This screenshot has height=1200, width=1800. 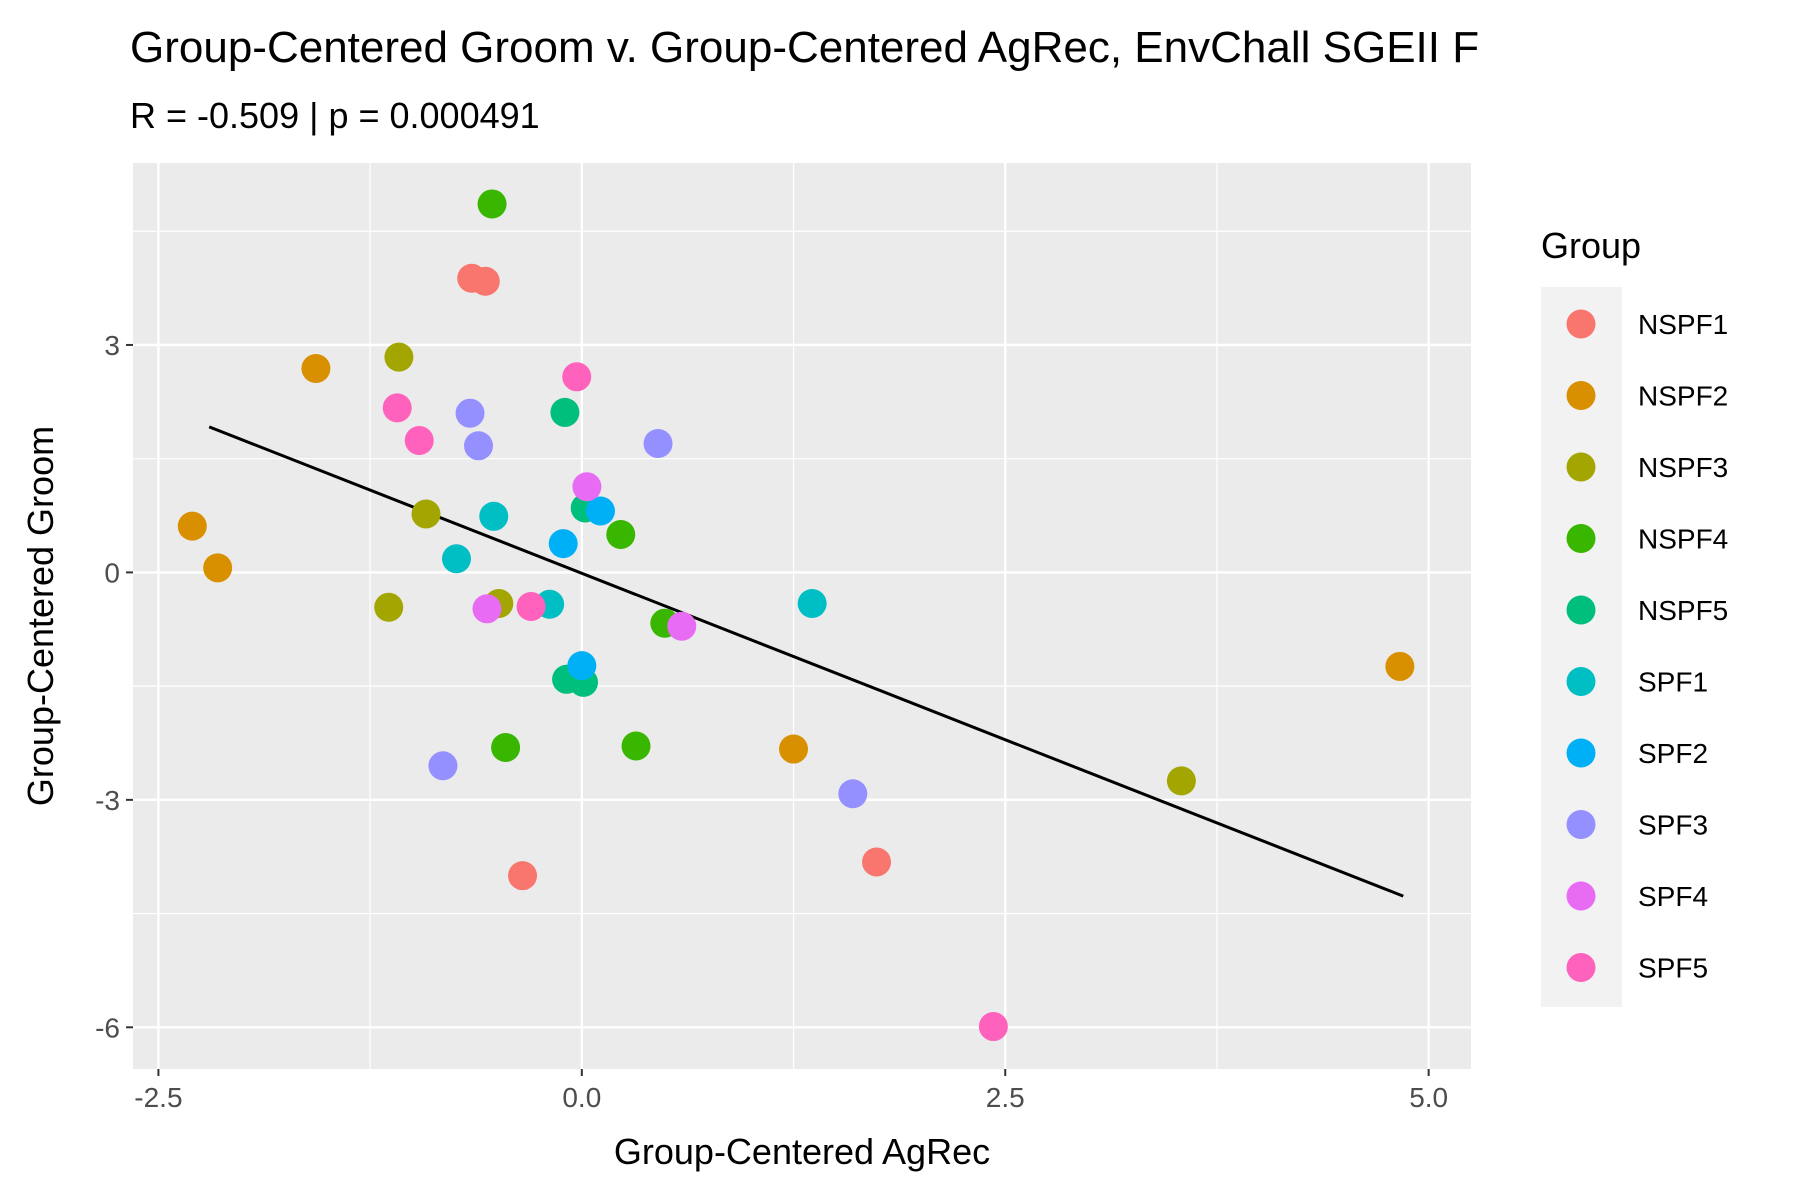 I want to click on legend-key-nspf5, so click(x=1581, y=610).